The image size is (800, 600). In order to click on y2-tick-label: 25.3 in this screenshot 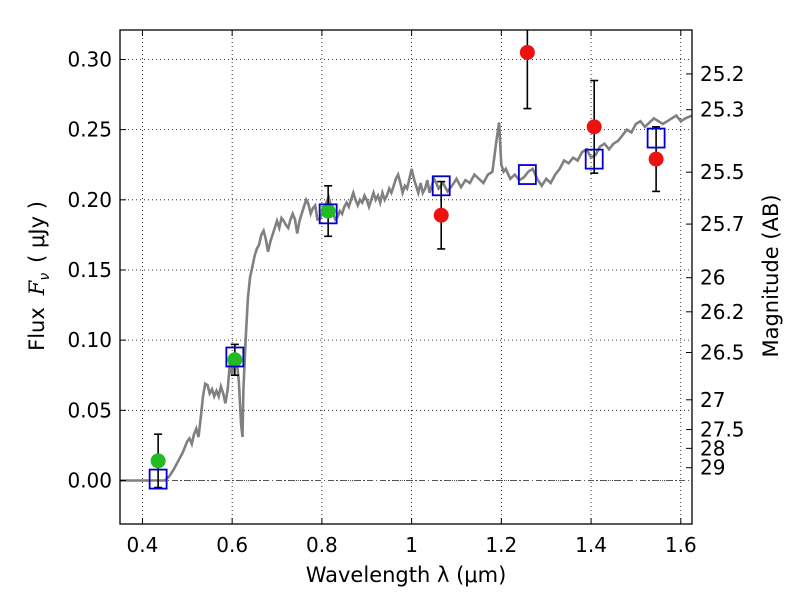, I will do `click(722, 110)`.